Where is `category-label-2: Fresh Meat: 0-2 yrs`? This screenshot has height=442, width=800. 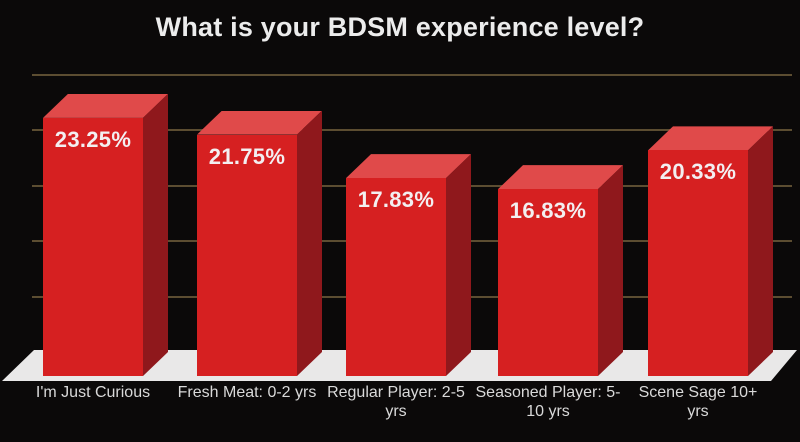
category-label-2: Fresh Meat: 0-2 yrs is located at coordinates (247, 392).